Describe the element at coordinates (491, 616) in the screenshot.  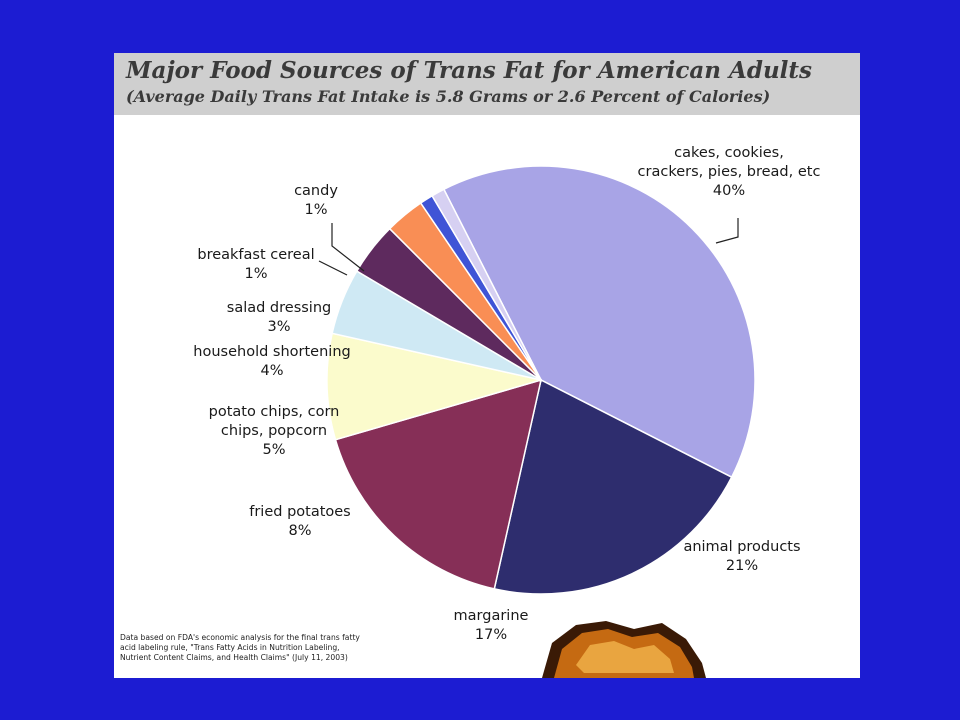
I see `slice-name-label: margarine` at that location.